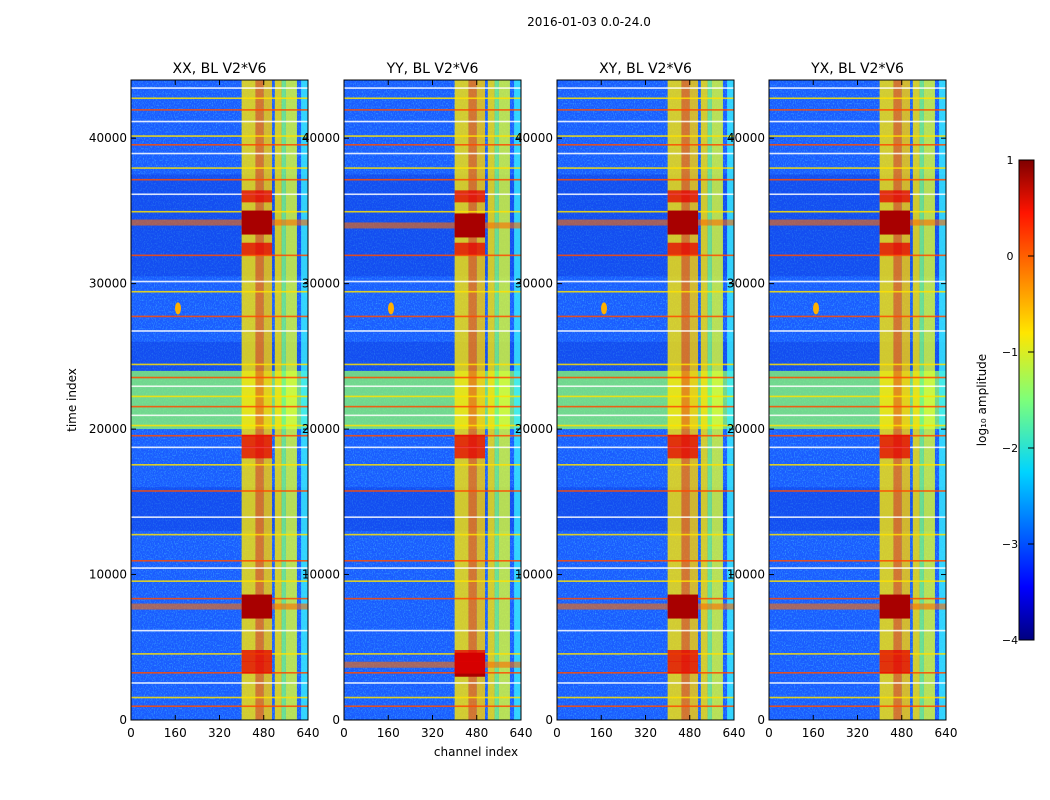  I want to click on x-tick-label: 0, so click(344, 733).